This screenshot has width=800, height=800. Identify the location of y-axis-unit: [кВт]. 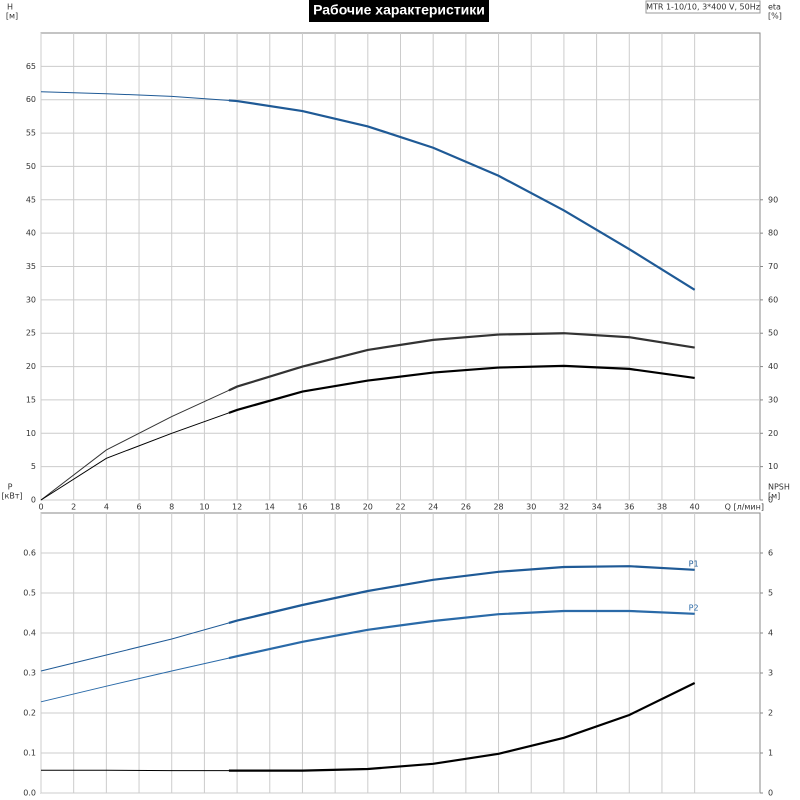
(11, 496).